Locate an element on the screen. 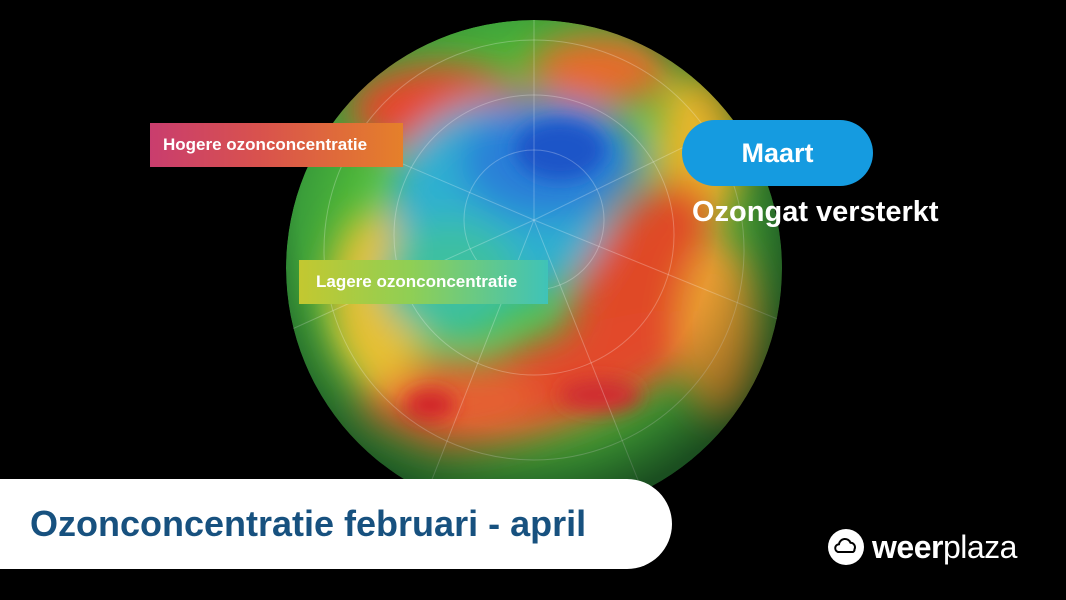  brand-logo: weerplaza is located at coordinates (922, 547).